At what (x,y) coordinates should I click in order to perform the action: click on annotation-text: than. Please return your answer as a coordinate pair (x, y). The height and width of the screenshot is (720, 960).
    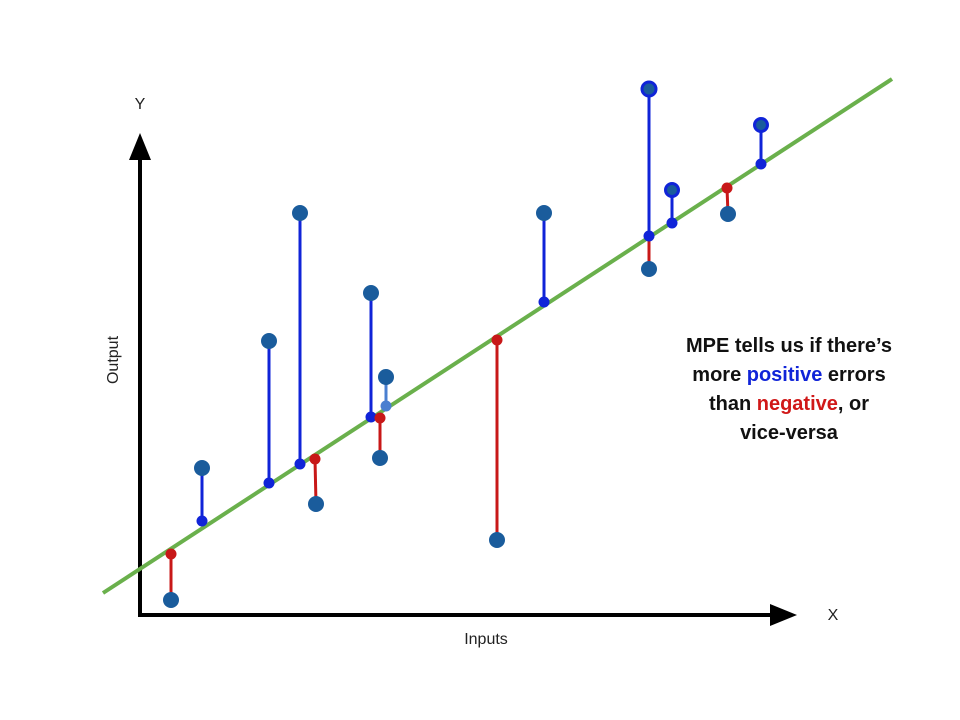
    Looking at the image, I should click on (730, 404).